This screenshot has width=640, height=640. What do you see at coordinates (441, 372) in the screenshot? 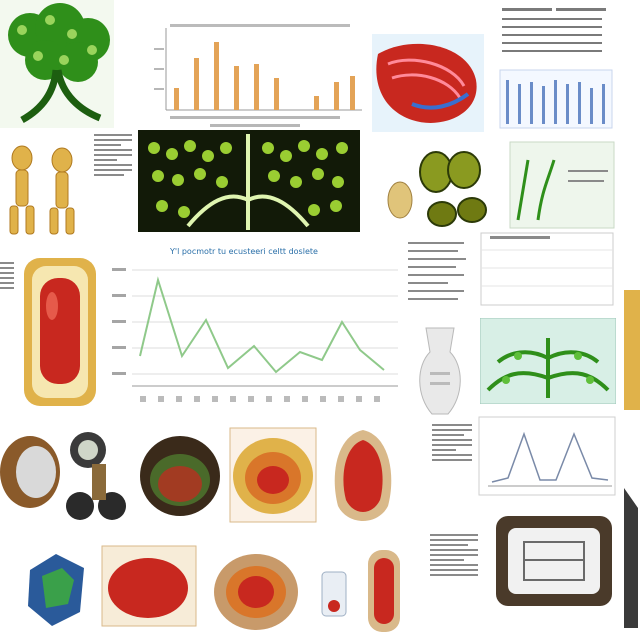
I see `vase-illustration` at bounding box center [441, 372].